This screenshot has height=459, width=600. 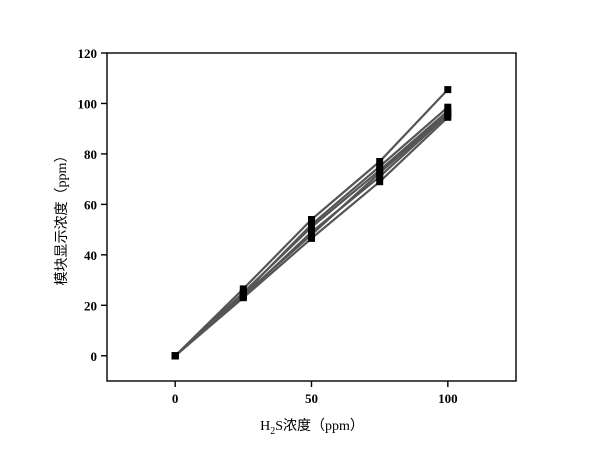 What do you see at coordinates (265, 426) in the screenshot?
I see `x-axis-title-main: H` at bounding box center [265, 426].